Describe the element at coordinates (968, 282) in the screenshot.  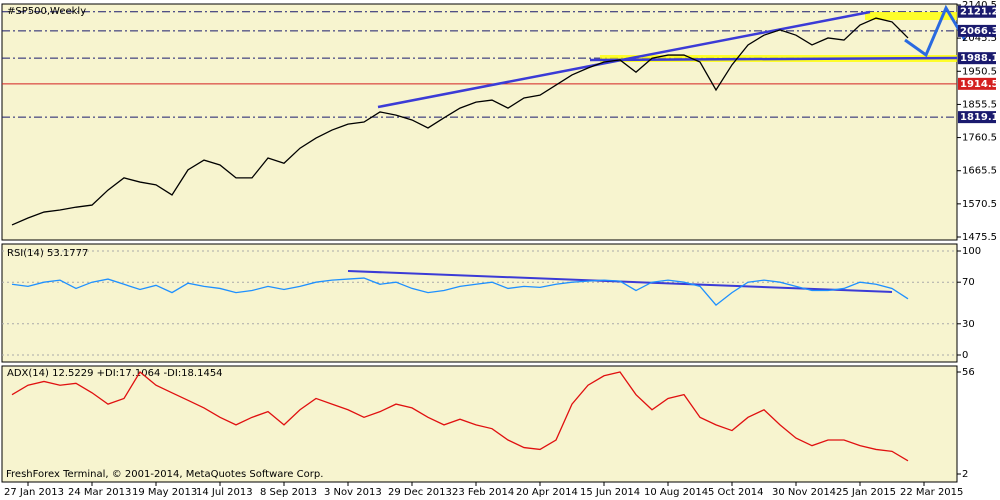
I see `y-tick-label: 70` at that location.